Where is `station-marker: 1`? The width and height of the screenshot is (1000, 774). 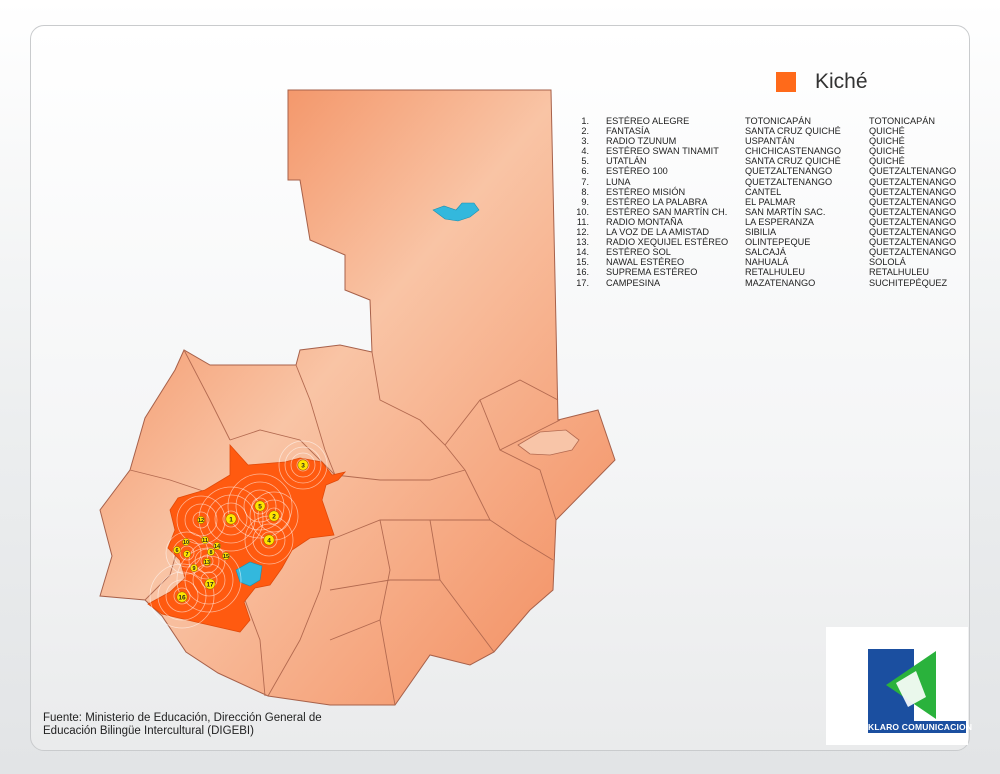
station-marker: 1 is located at coordinates (231, 519).